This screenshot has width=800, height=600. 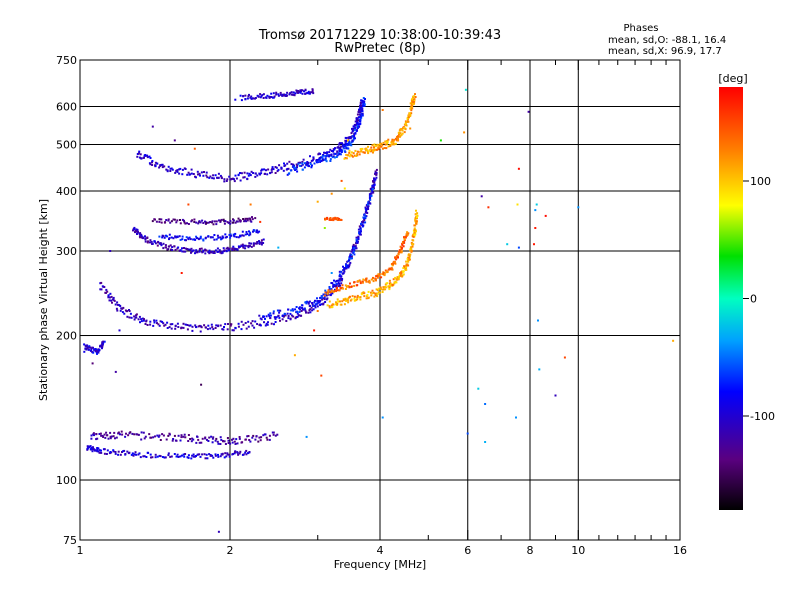 What do you see at coordinates (66, 60) in the screenshot?
I see `y-tick-label: 750` at bounding box center [66, 60].